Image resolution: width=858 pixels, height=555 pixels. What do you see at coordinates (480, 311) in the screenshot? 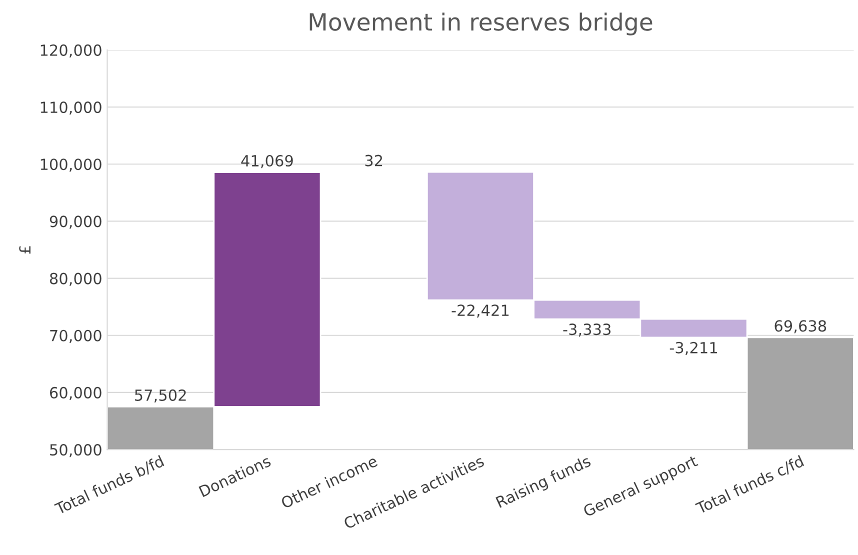
I see `data-label: -22,421` at bounding box center [480, 311].